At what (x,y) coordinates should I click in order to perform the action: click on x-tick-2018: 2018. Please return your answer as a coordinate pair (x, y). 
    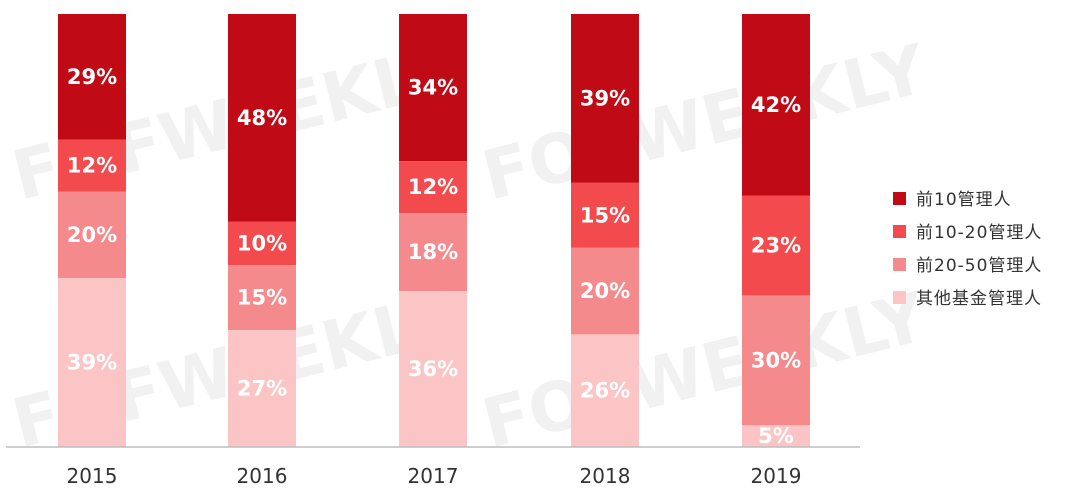
    Looking at the image, I should click on (605, 476).